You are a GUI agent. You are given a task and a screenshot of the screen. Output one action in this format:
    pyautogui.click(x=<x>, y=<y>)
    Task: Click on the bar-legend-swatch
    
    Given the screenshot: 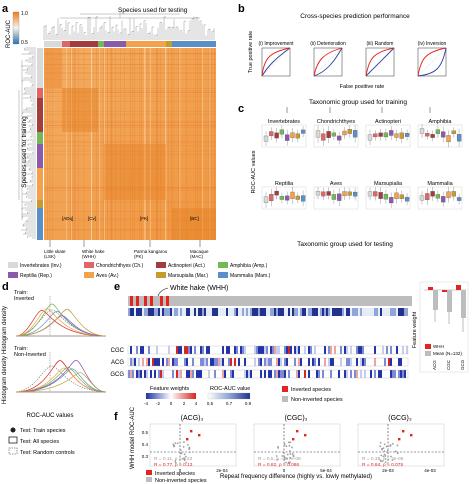 What is the action you would take?
    pyautogui.click(x=428, y=346)
    